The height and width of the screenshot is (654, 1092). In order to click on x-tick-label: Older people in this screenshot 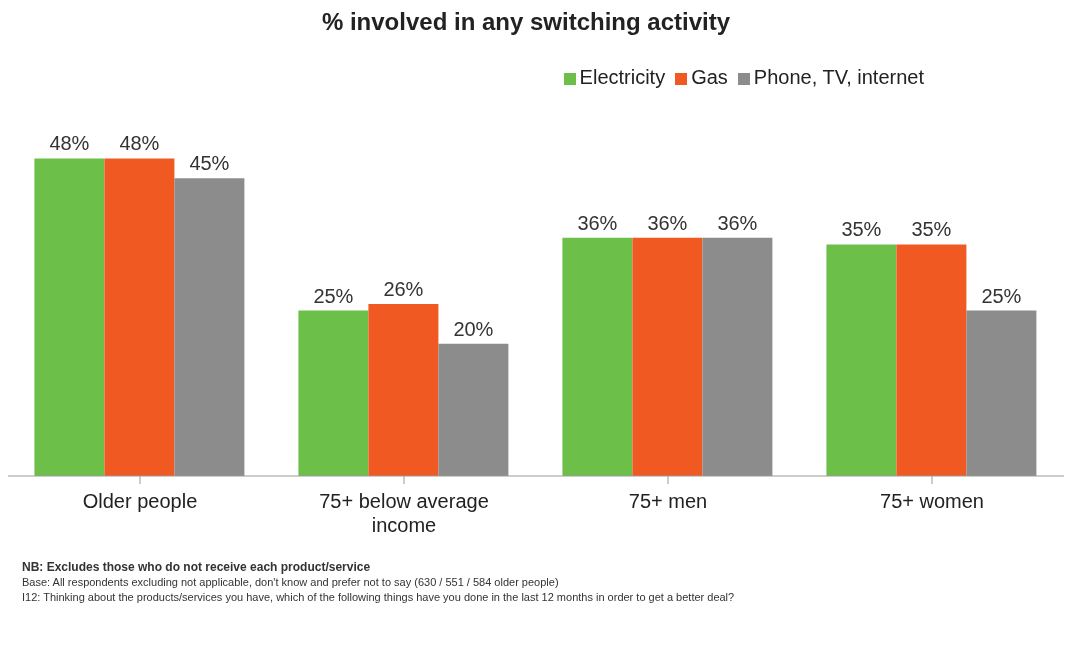, I will do `click(140, 501)`.